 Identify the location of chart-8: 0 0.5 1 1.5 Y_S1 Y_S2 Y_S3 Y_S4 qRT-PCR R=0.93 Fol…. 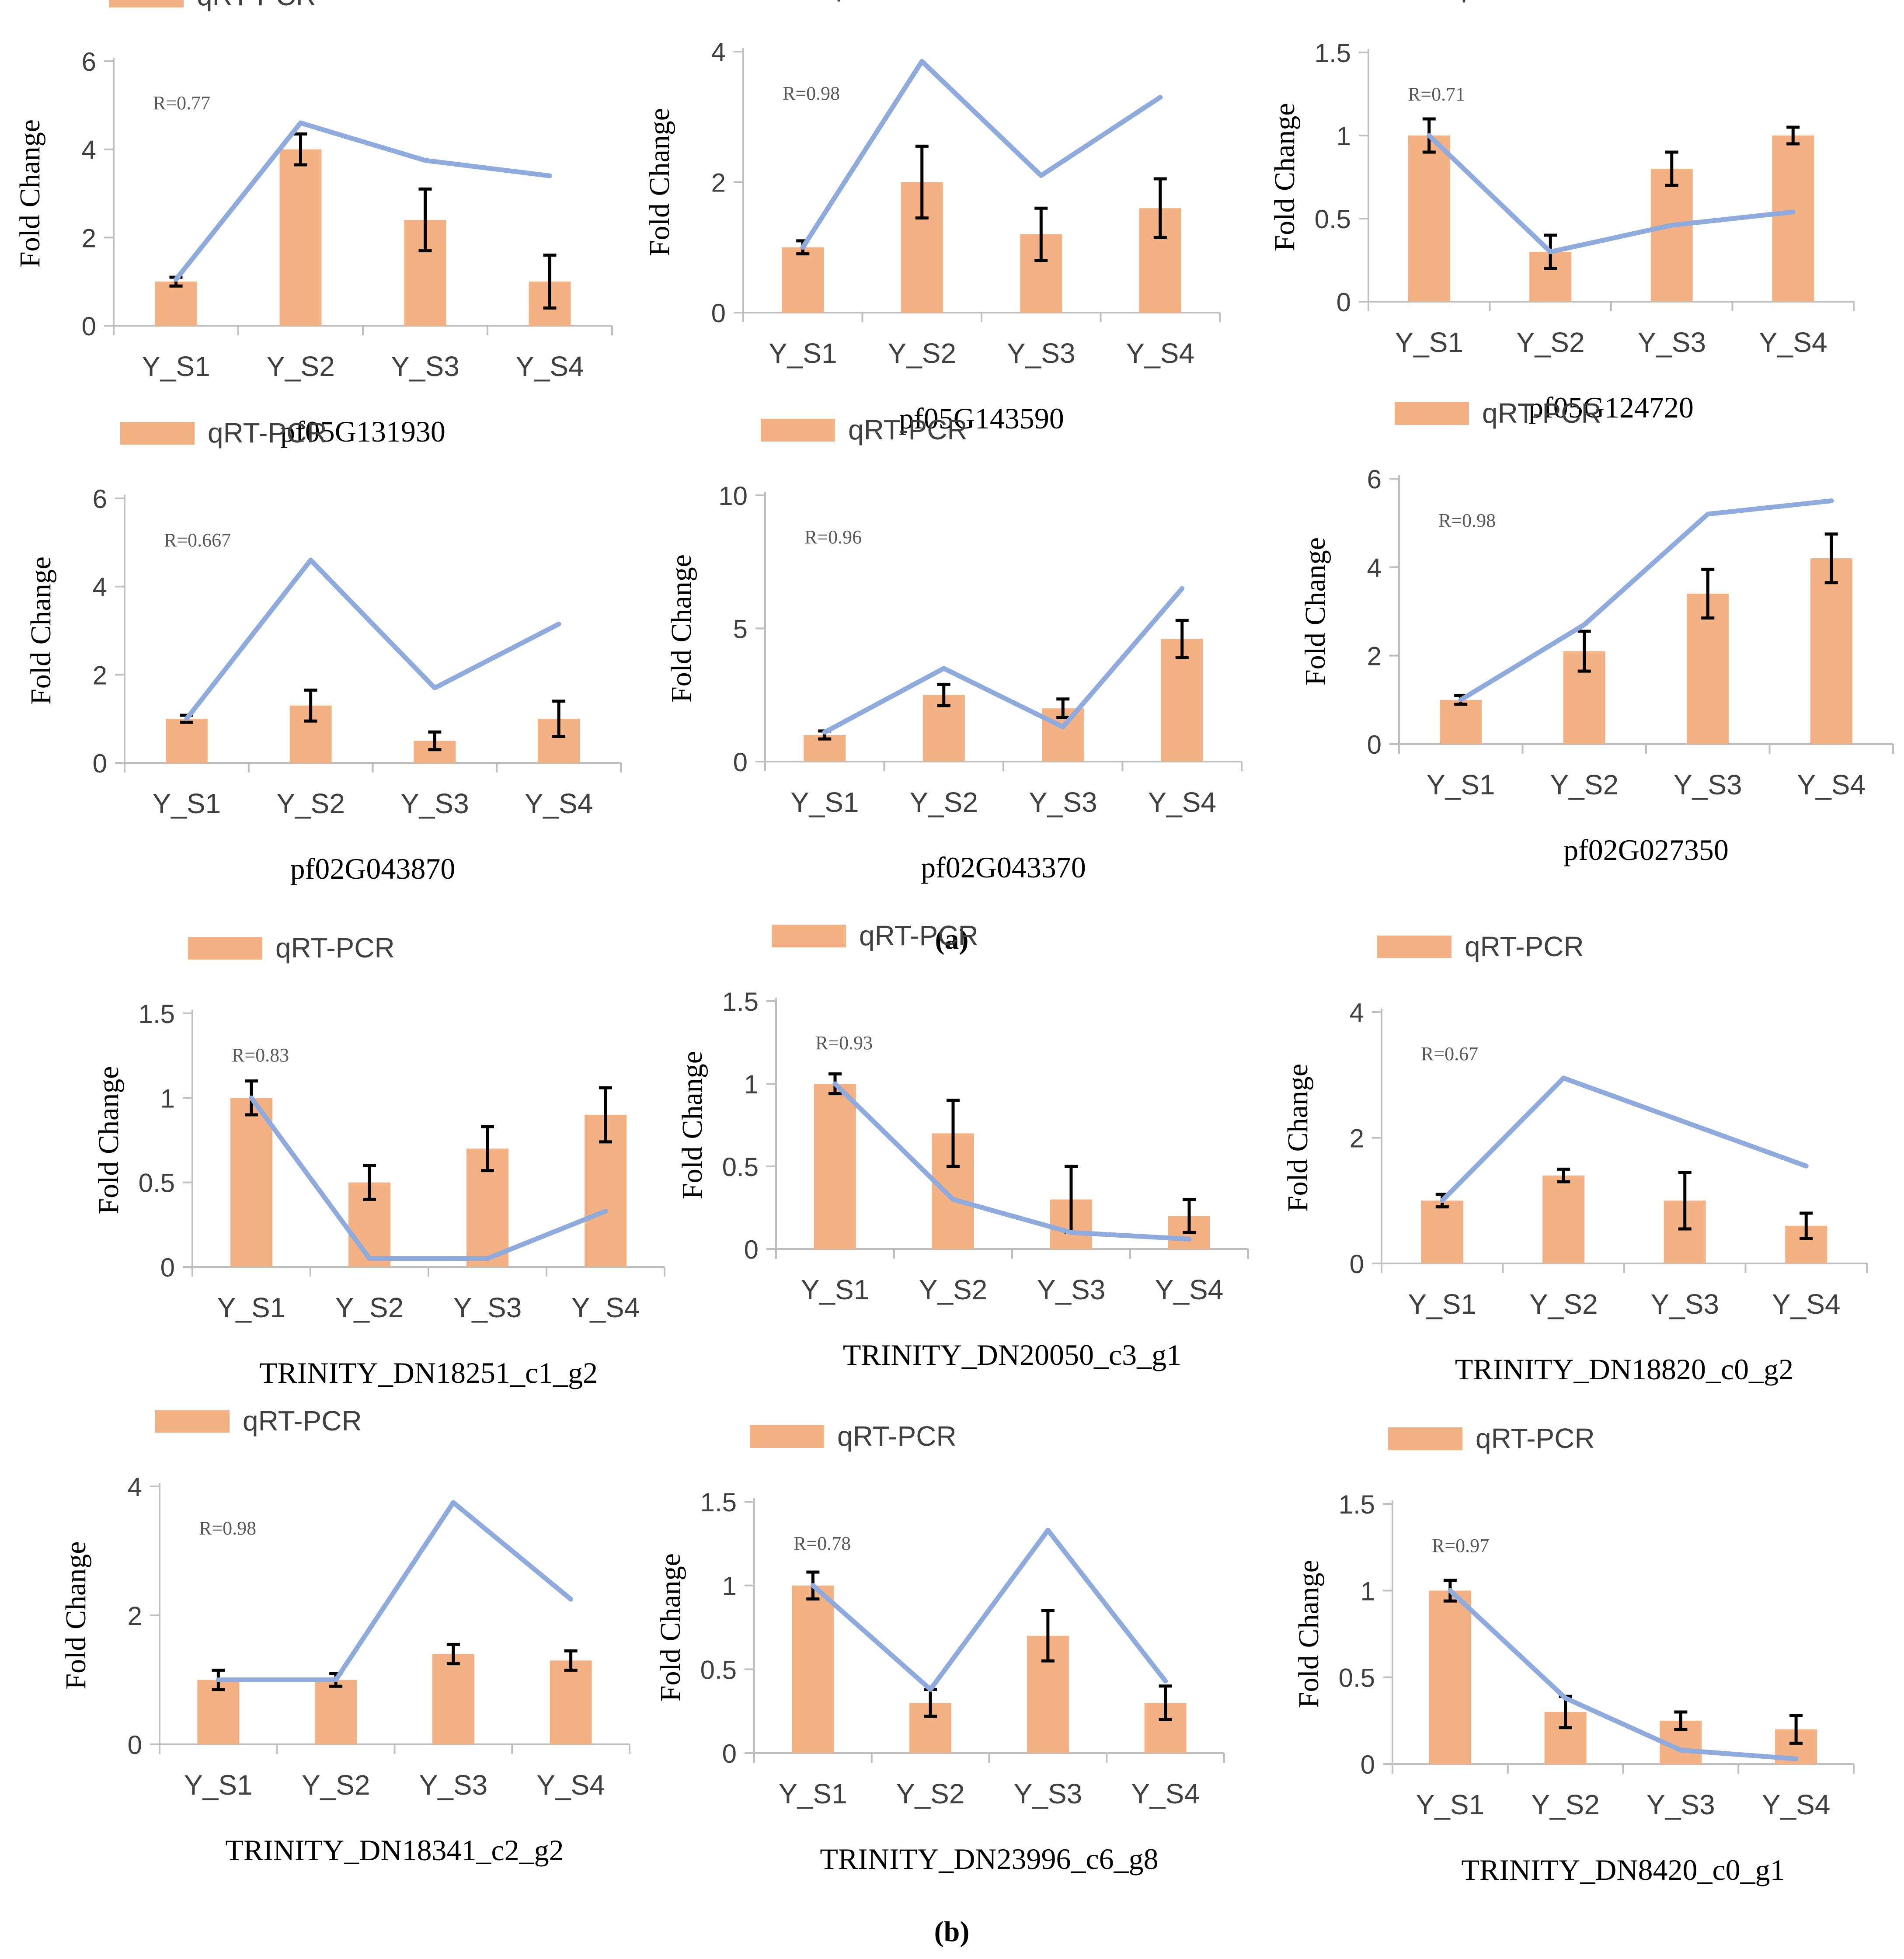
(963, 1145).